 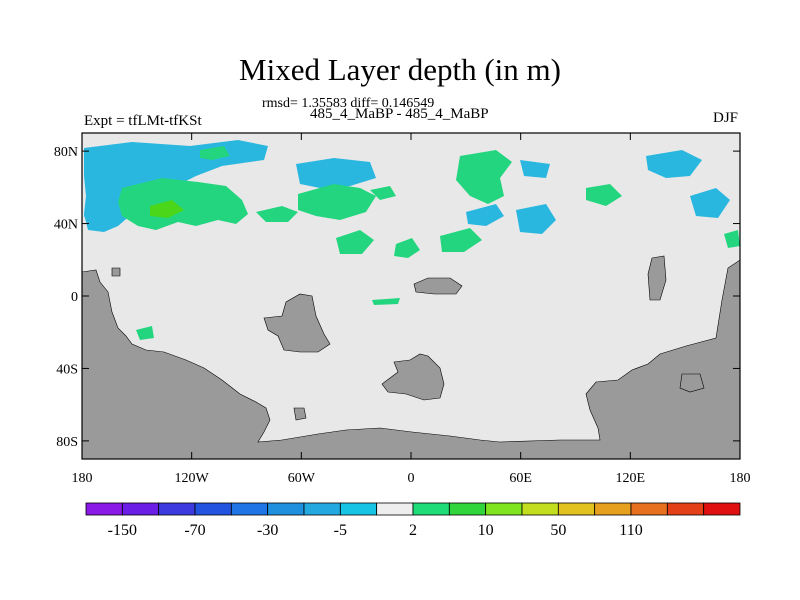 I want to click on season-label: DJF, so click(x=725, y=118).